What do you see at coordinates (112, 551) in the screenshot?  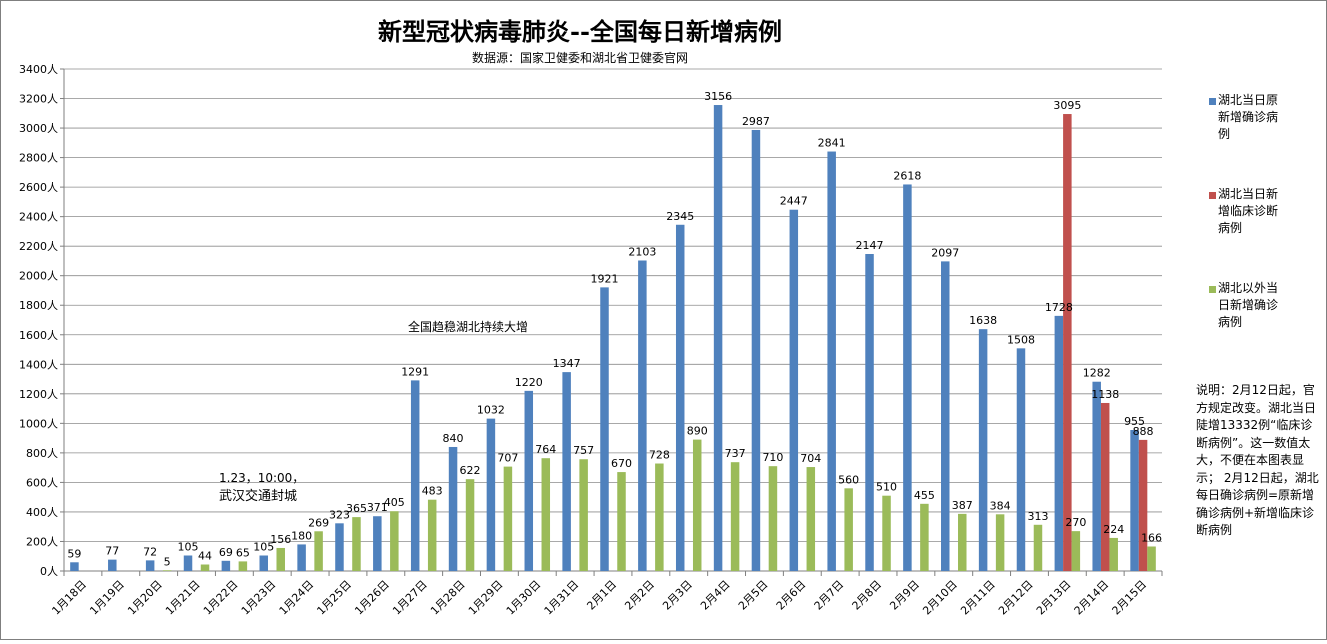 I see `data-label: 77` at bounding box center [112, 551].